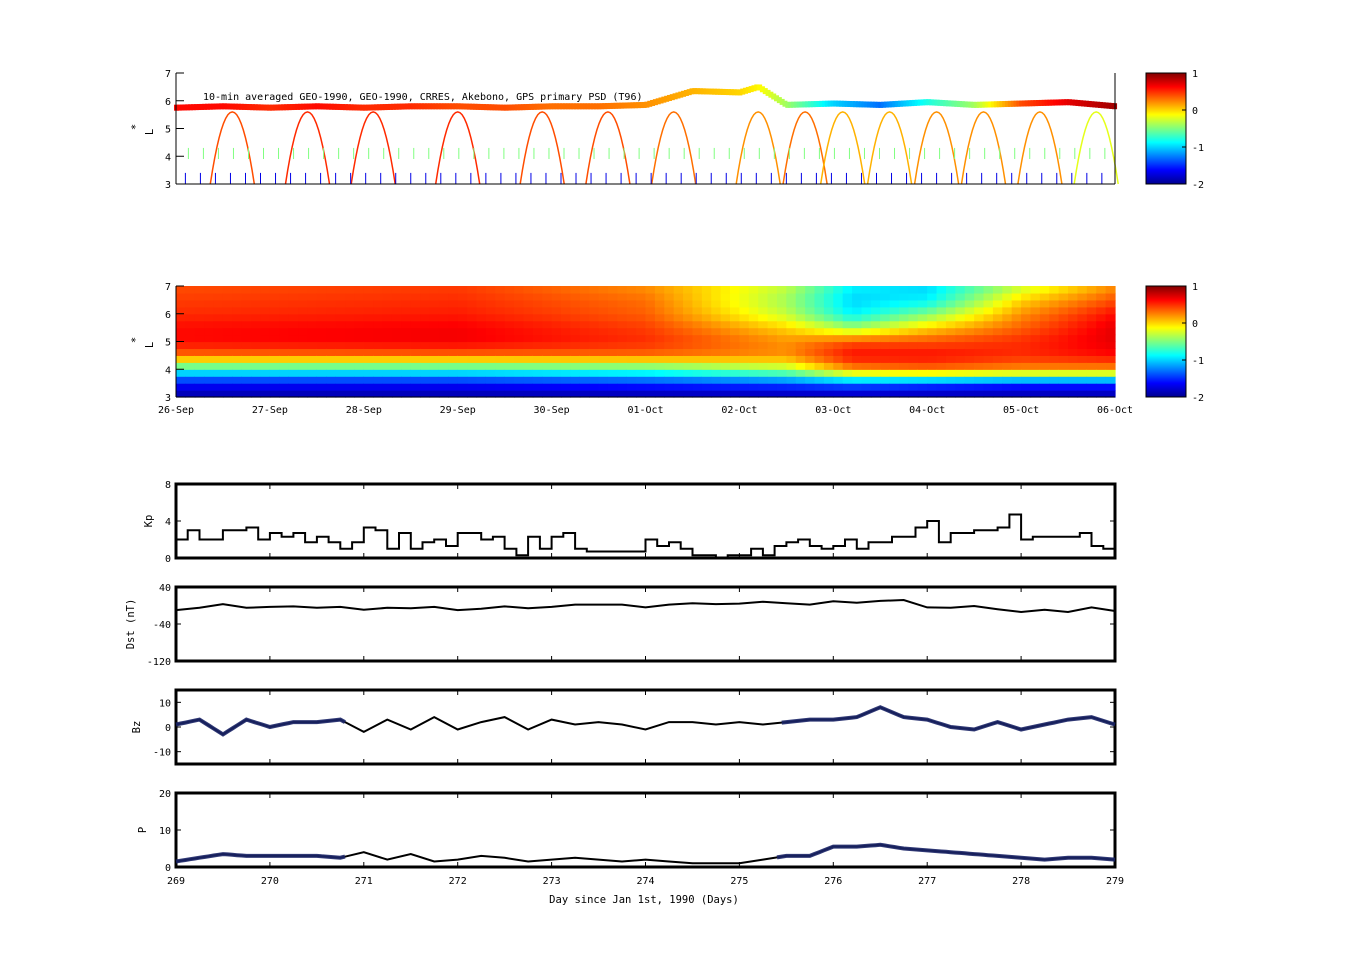 The width and height of the screenshot is (1351, 974). What do you see at coordinates (162, 753) in the screenshot?
I see `bz-ytick-label-0: -10` at bounding box center [162, 753].